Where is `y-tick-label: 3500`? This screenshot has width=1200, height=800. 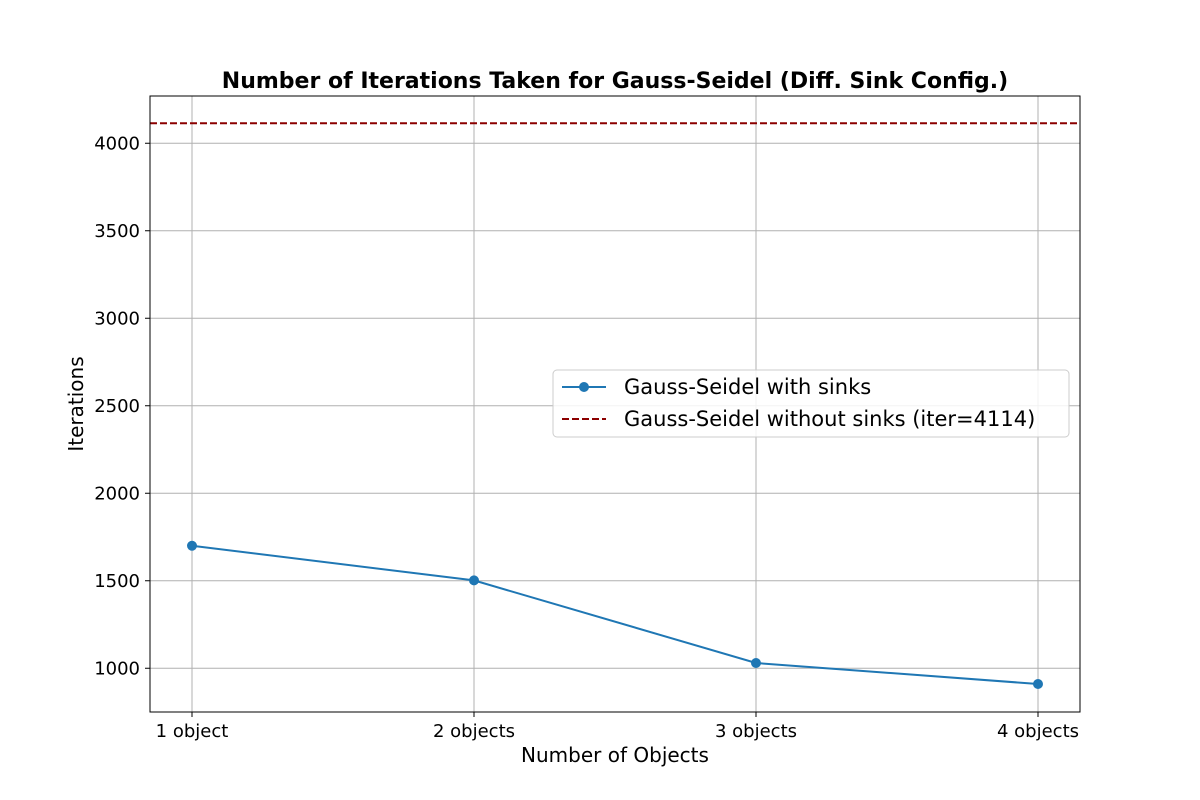 y-tick-label: 3500 is located at coordinates (117, 231).